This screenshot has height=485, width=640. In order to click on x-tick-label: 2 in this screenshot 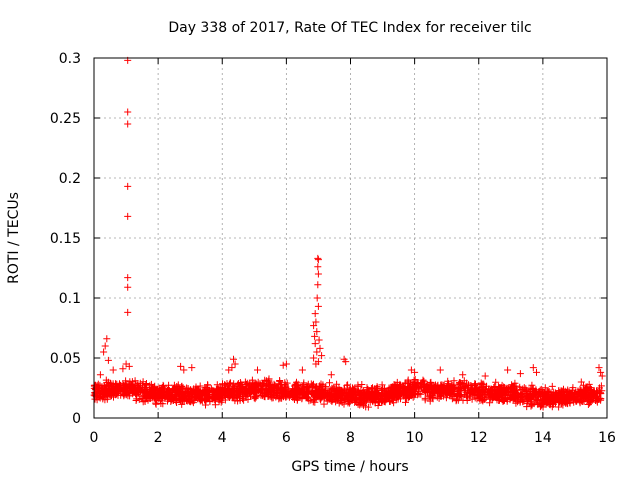, I will do `click(158, 438)`.